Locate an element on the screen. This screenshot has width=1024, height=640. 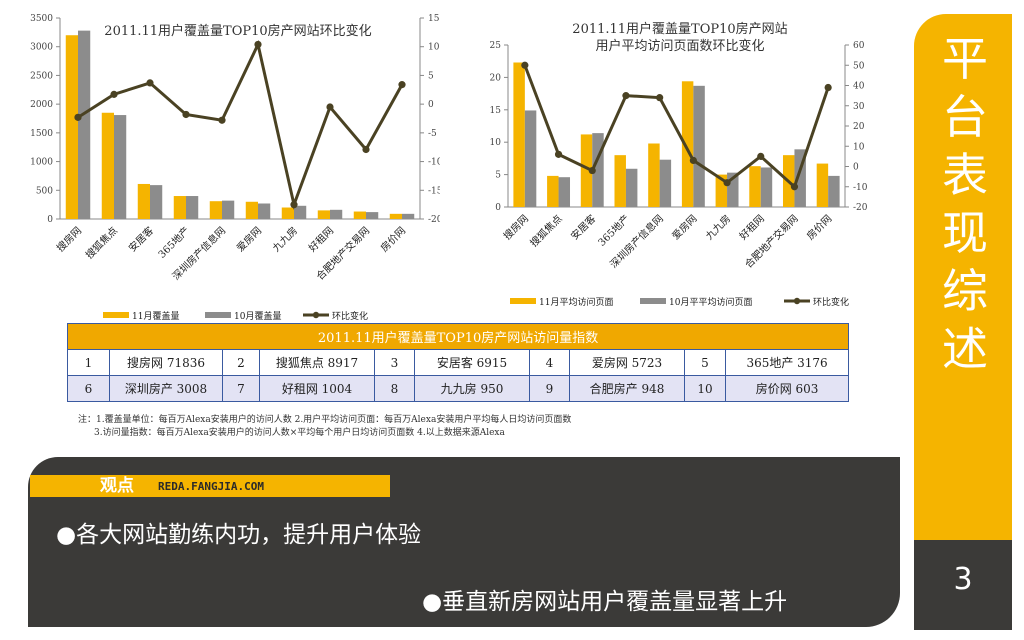
site-cell: 好租网 1004 is located at coordinates (317, 388).